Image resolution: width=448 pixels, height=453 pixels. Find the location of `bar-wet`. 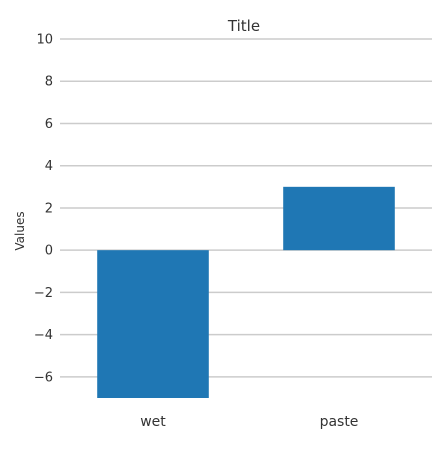

bar-wet is located at coordinates (153, 324).